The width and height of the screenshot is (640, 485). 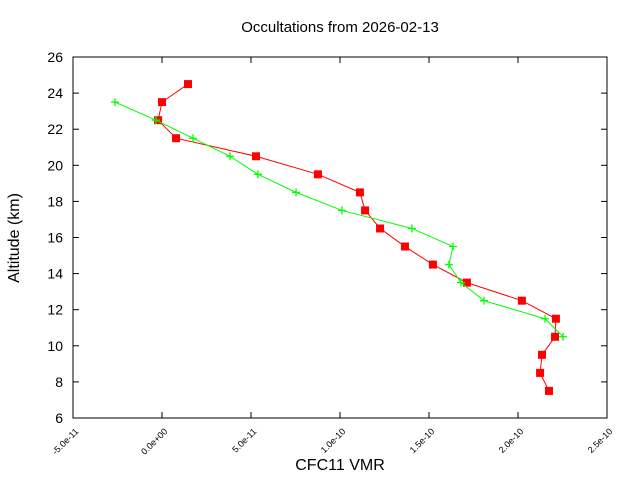 What do you see at coordinates (55, 57) in the screenshot?
I see `y-tick-label: 26` at bounding box center [55, 57].